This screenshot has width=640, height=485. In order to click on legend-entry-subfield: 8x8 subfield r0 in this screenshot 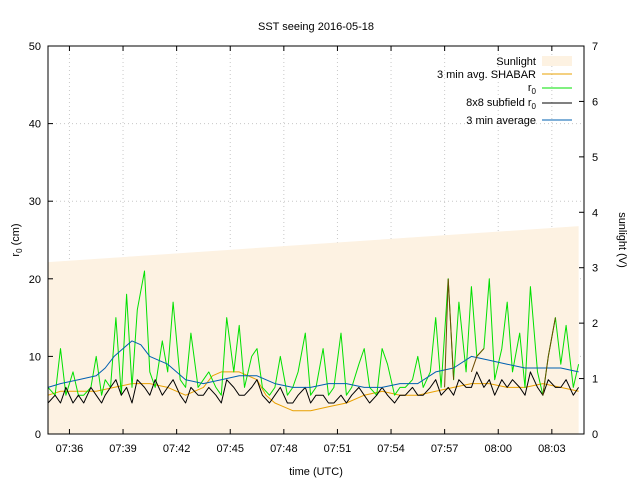, I will do `click(519, 104)`.